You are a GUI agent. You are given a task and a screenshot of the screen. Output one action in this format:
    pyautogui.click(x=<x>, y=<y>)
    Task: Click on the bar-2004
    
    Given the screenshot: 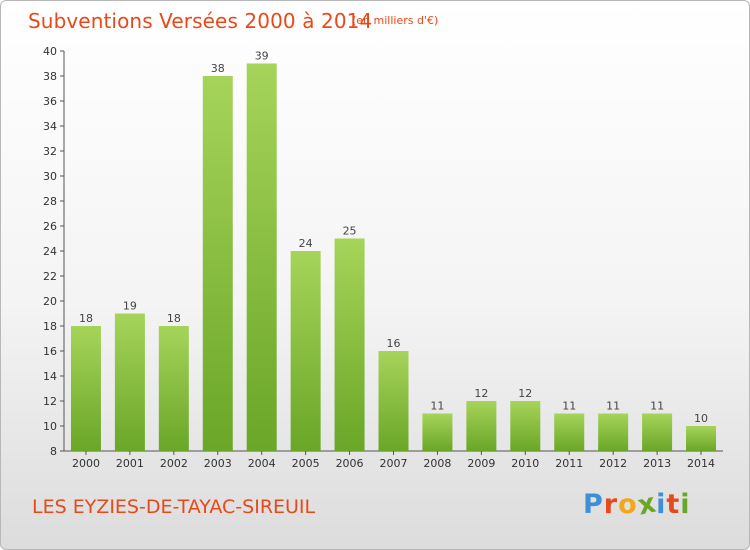 What is the action you would take?
    pyautogui.click(x=261, y=257)
    